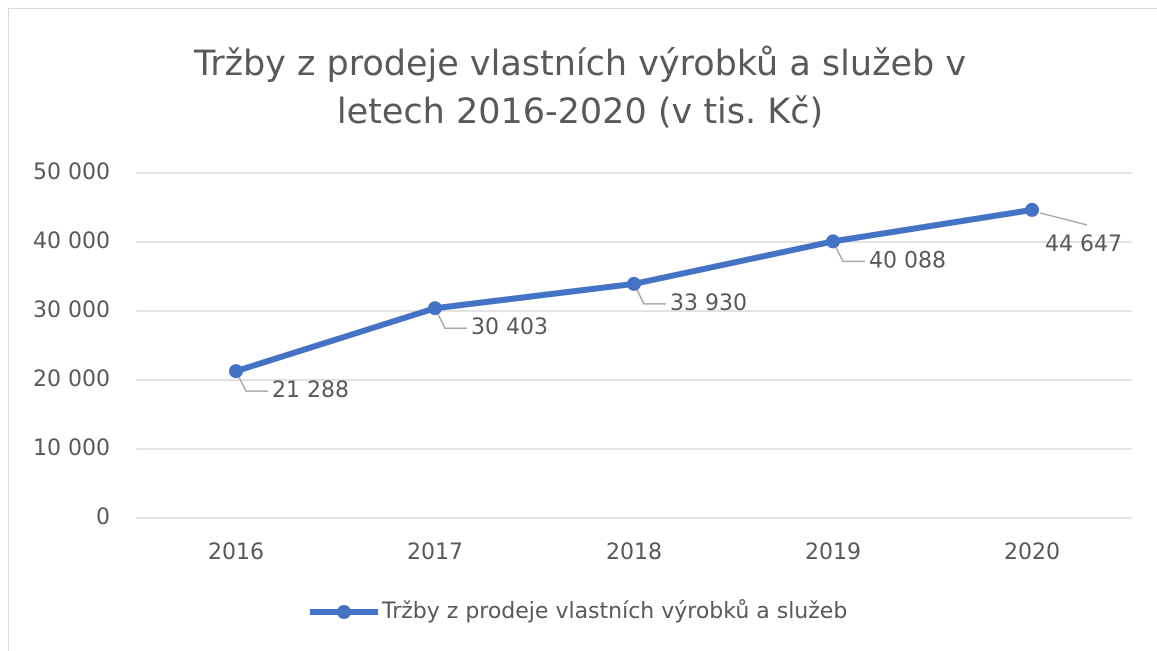 The image size is (1157, 651). What do you see at coordinates (435, 552) in the screenshot?
I see `x-tick-label: 2017` at bounding box center [435, 552].